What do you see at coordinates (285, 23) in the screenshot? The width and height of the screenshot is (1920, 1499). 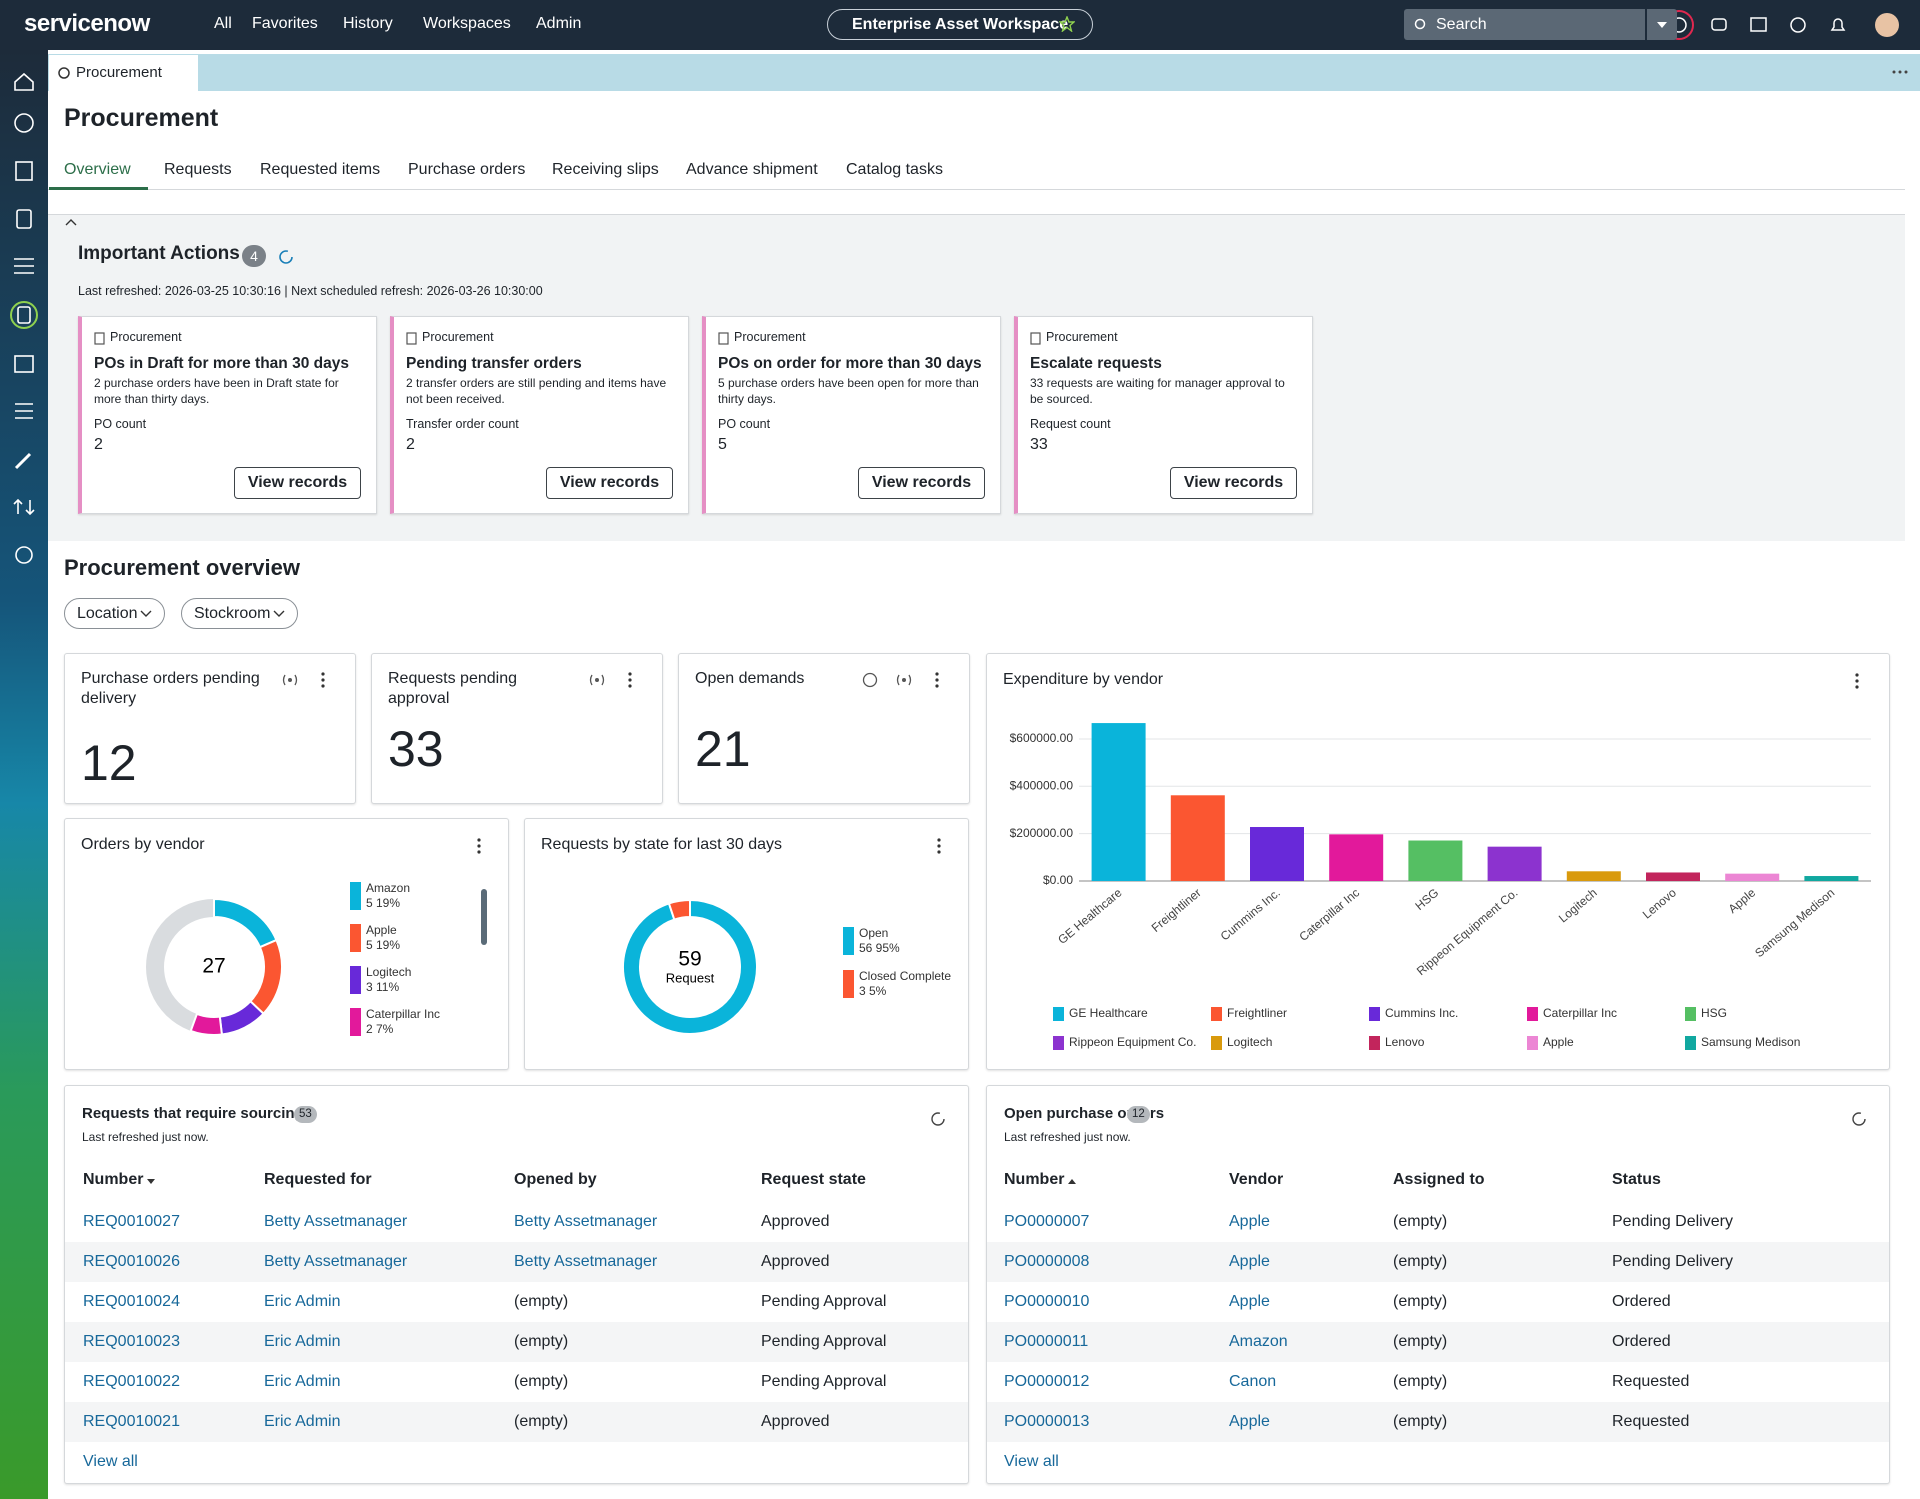 I see `nav-menu-item: Favorites` at bounding box center [285, 23].